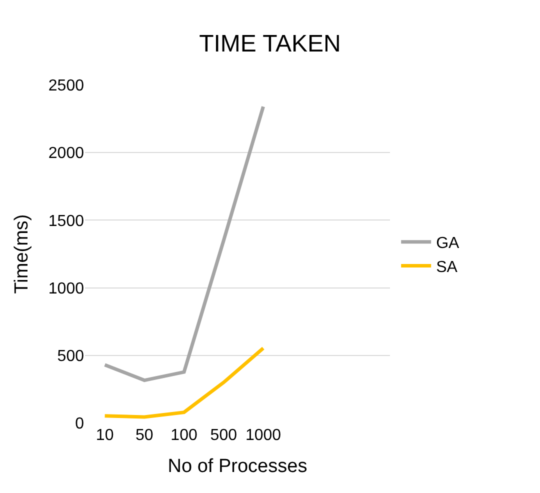 The width and height of the screenshot is (540, 493). Describe the element at coordinates (79, 424) in the screenshot. I see `y-tick-label: 0` at that location.